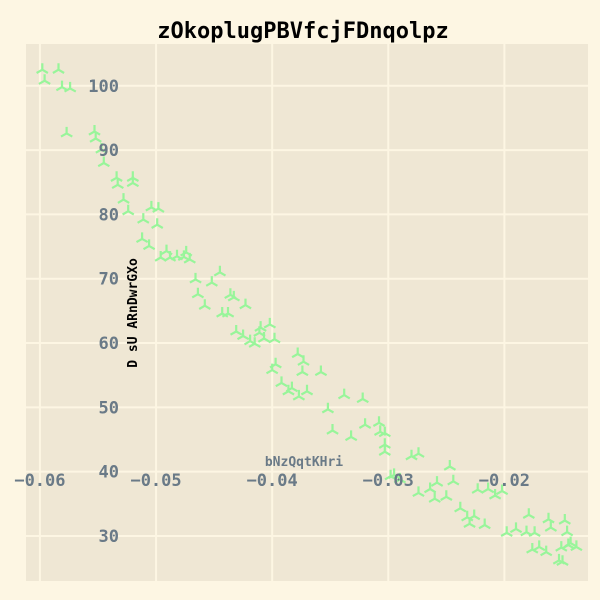 The width and height of the screenshot is (600, 600). Describe the element at coordinates (39, 481) in the screenshot. I see `x-tick-label: −0.06` at that location.